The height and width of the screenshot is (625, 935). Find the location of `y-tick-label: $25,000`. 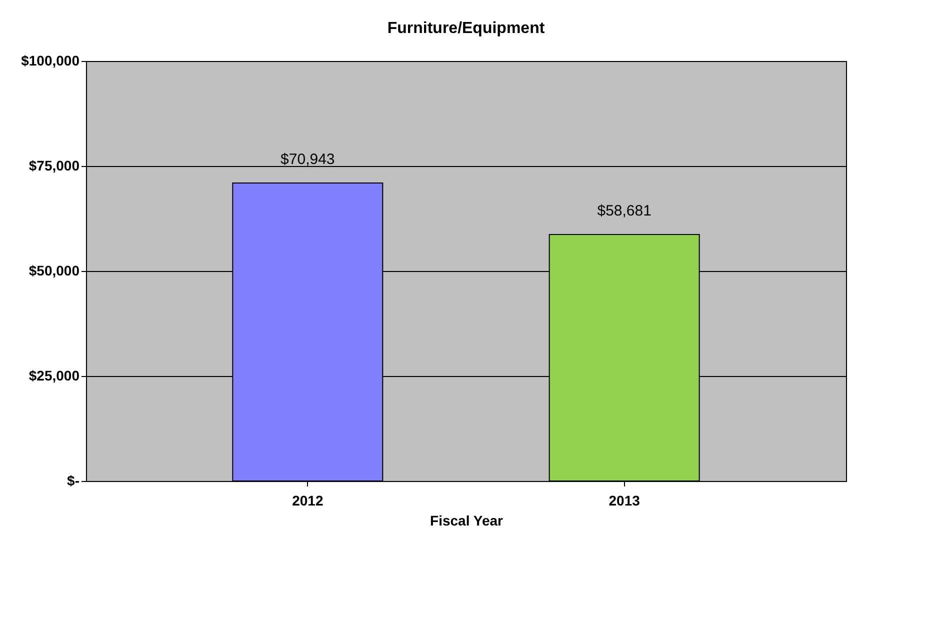

y-tick-label: $25,000 is located at coordinates (54, 376).